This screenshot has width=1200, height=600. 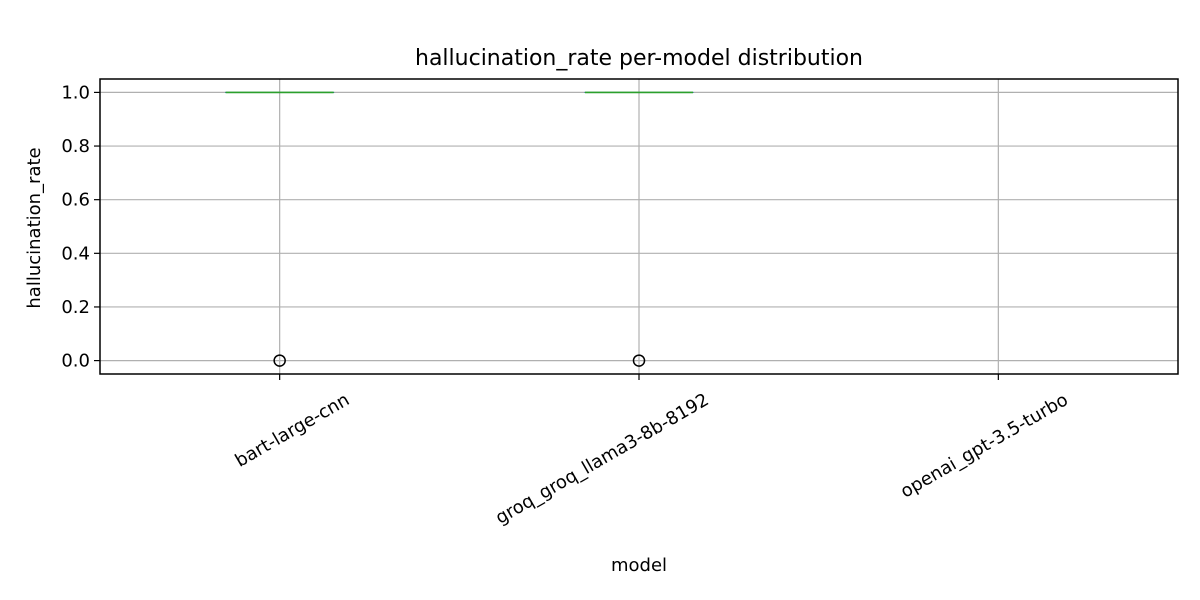 I want to click on y-tick-label: 0.8, so click(x=75, y=146).